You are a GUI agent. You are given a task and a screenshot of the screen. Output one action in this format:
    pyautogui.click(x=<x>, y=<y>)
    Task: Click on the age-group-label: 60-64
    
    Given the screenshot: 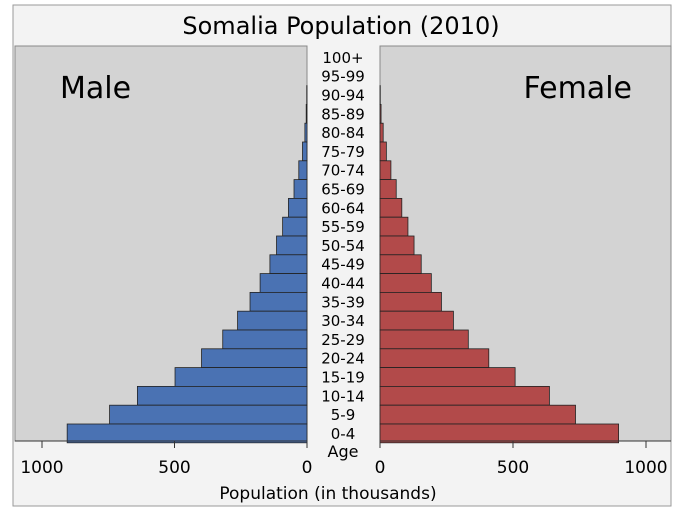 What is the action you would take?
    pyautogui.click(x=343, y=208)
    